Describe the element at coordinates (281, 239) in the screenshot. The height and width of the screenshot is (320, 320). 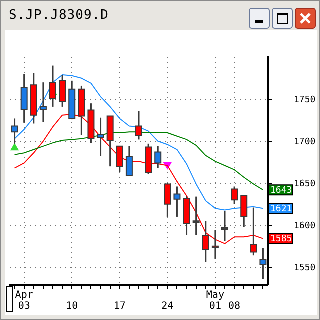
I see `data-label: 1585` at that location.